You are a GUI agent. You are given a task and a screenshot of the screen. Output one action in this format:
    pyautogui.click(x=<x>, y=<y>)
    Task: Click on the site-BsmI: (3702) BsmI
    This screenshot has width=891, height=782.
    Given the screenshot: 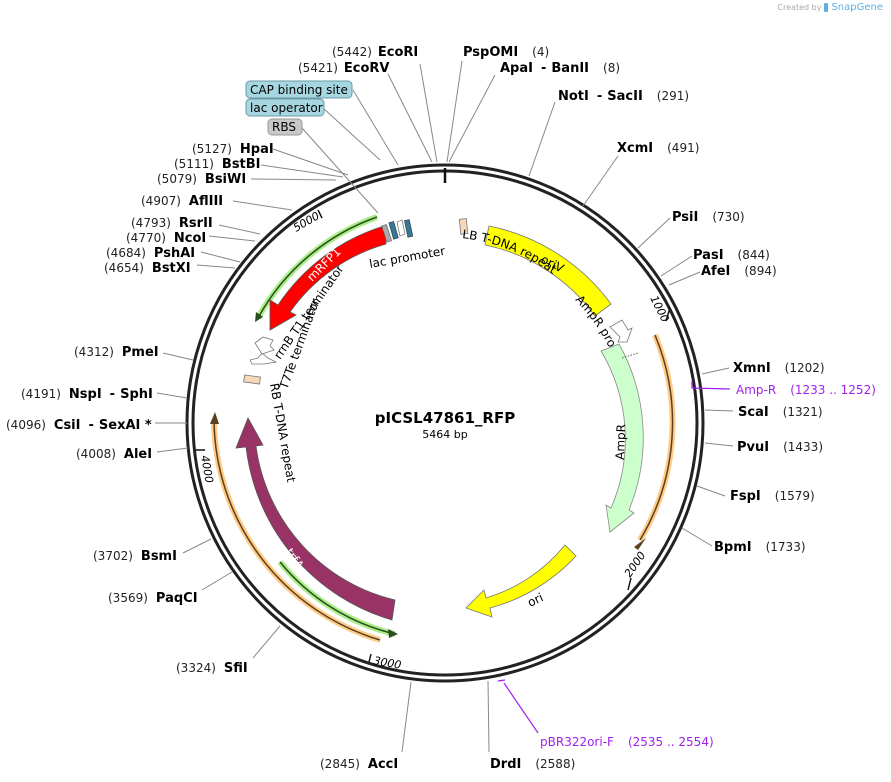 What is the action you would take?
    pyautogui.click(x=135, y=556)
    